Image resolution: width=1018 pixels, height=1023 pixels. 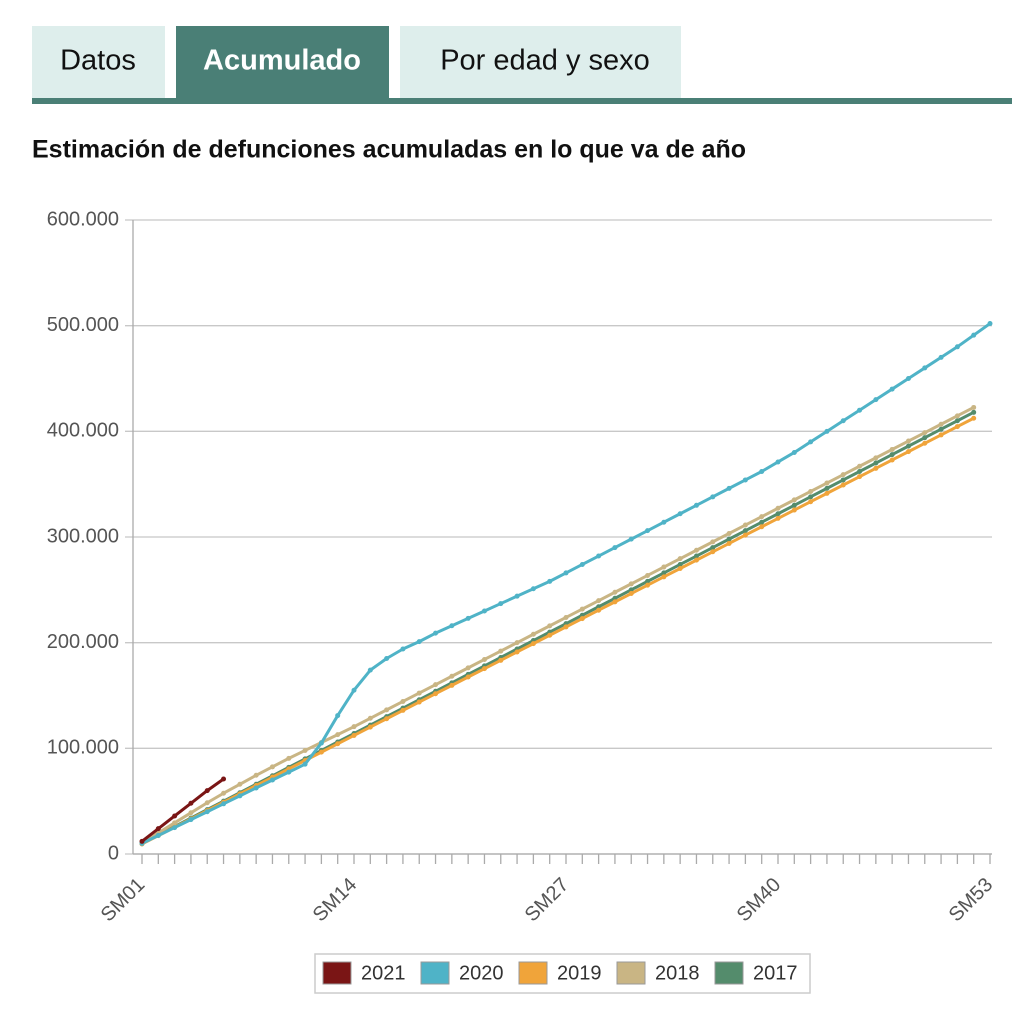 I want to click on tab-label: Por edad y sexo, so click(x=545, y=61).